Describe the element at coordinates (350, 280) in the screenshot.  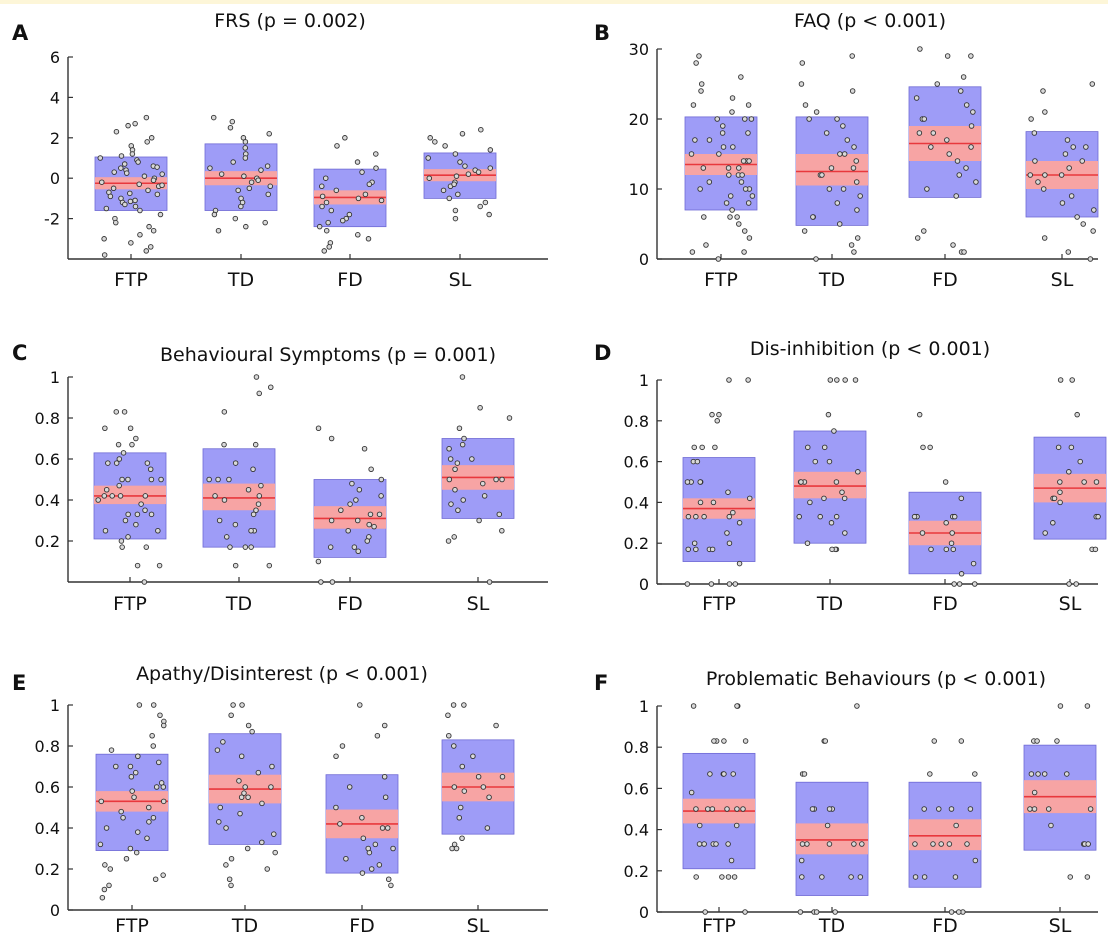
I see `x-tick-label: FD` at that location.